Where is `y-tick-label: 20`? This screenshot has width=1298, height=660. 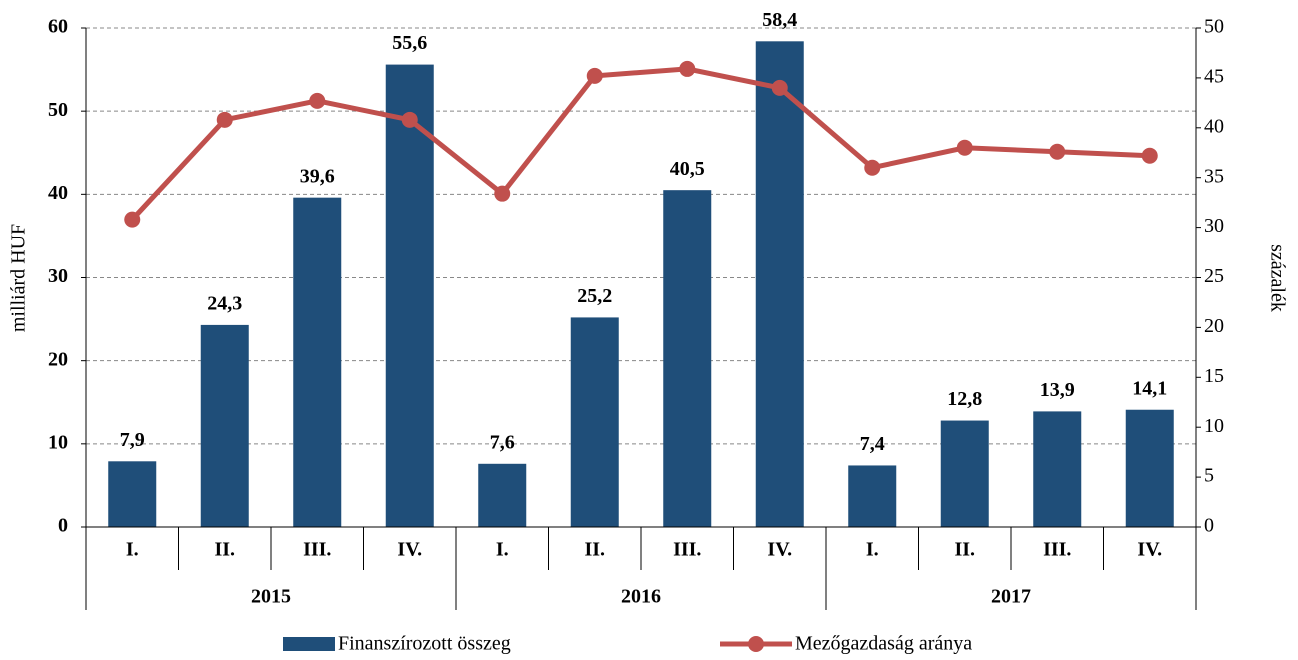 y-tick-label: 20 is located at coordinates (58, 359).